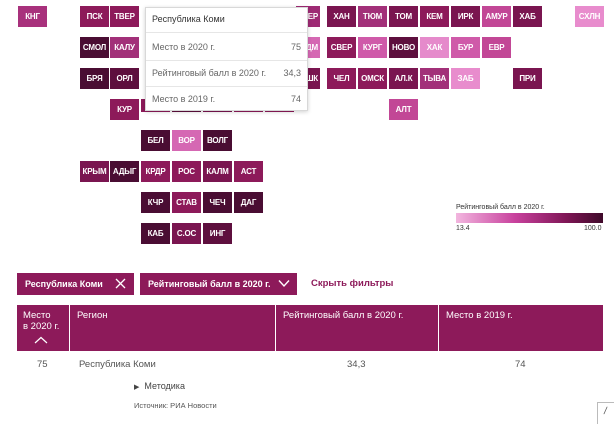  What do you see at coordinates (155, 233) in the screenshot?
I see `region-tile: КАБ` at bounding box center [155, 233].